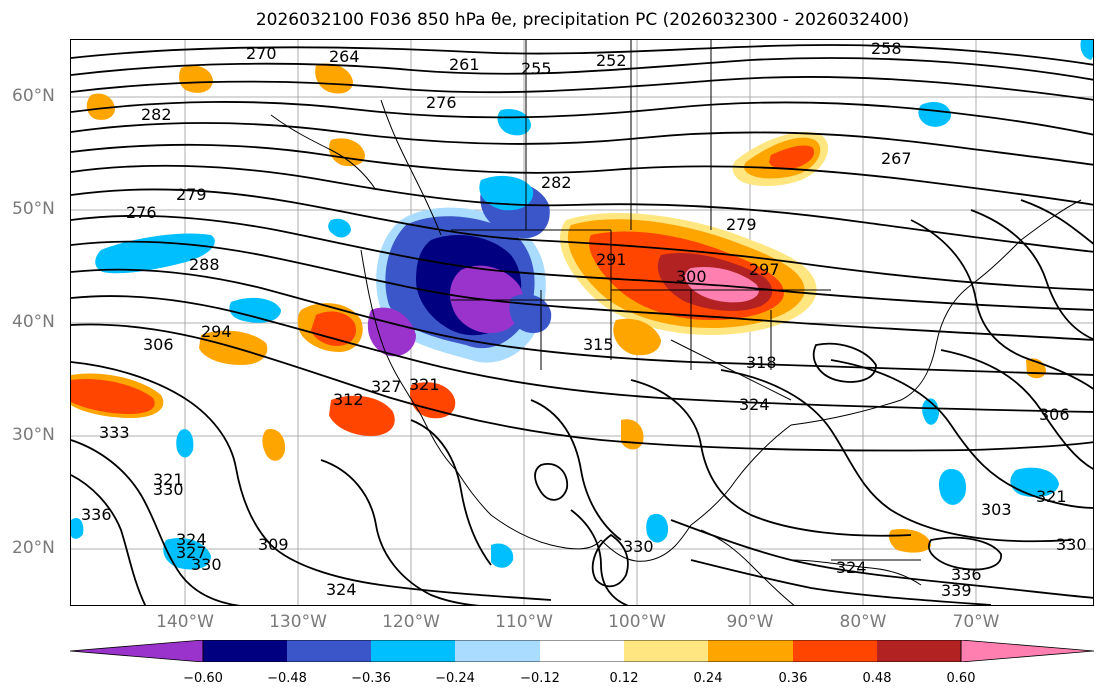  Describe the element at coordinates (976, 622) in the screenshot. I see `lon-label-70w: 70°W` at that location.